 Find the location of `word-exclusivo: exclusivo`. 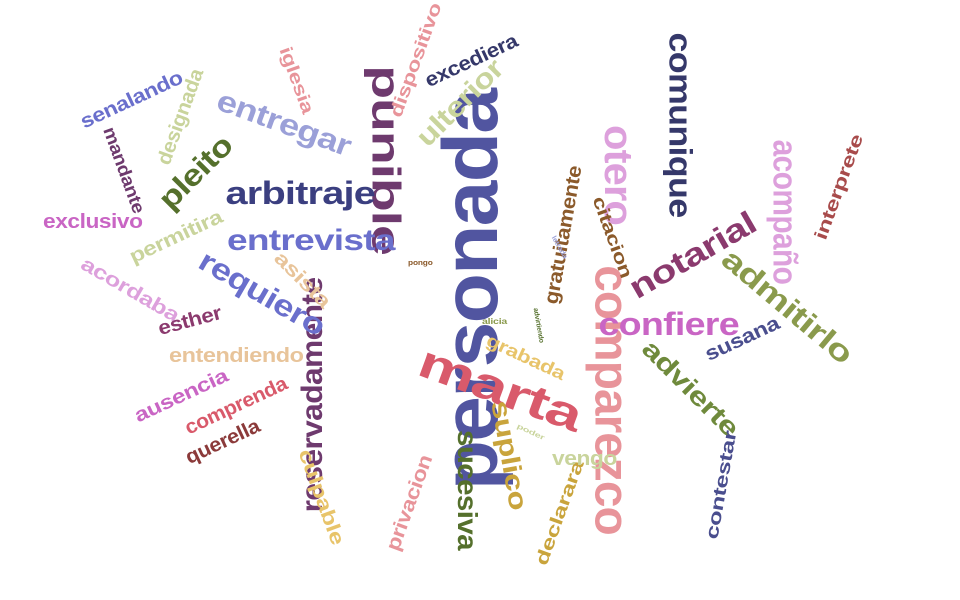

word-exclusivo: exclusivo is located at coordinates (93, 222).